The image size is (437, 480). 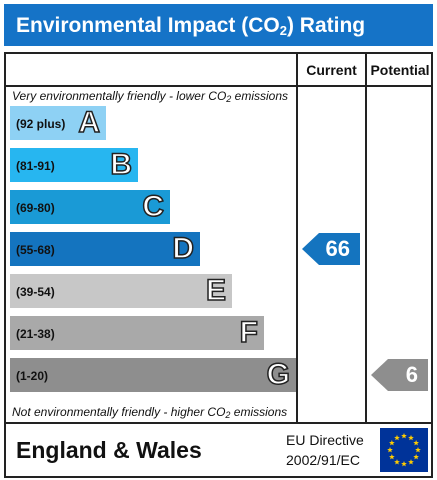 What do you see at coordinates (325, 450) in the screenshot?
I see `eu-directive: EU Directive 2002/91/EC` at bounding box center [325, 450].